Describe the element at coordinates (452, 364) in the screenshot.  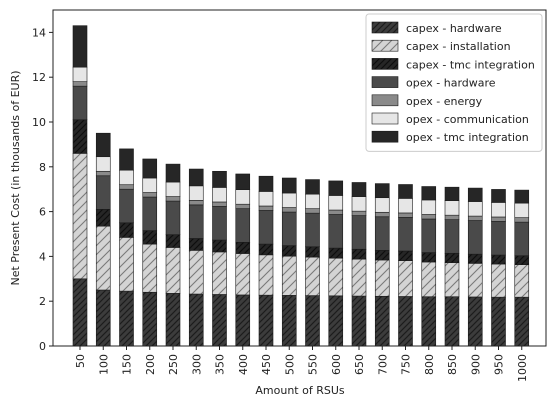
I see `x-tick-label: 850` at that location.